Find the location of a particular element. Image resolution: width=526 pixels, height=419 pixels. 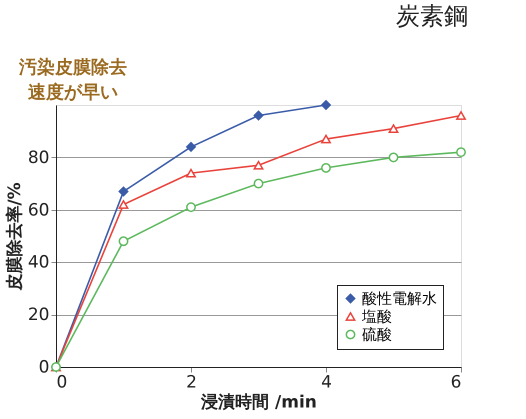

y-axis-title: 皮膜除去率/% is located at coordinates (14, 237).